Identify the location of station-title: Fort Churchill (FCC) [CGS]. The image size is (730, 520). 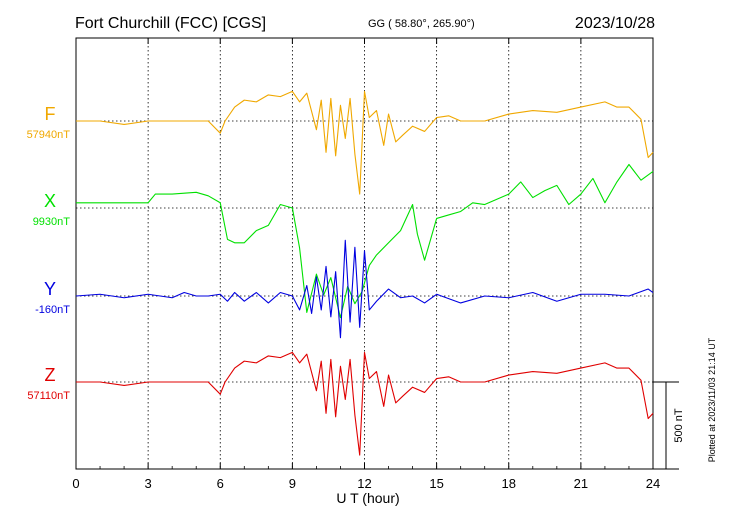
(170, 23).